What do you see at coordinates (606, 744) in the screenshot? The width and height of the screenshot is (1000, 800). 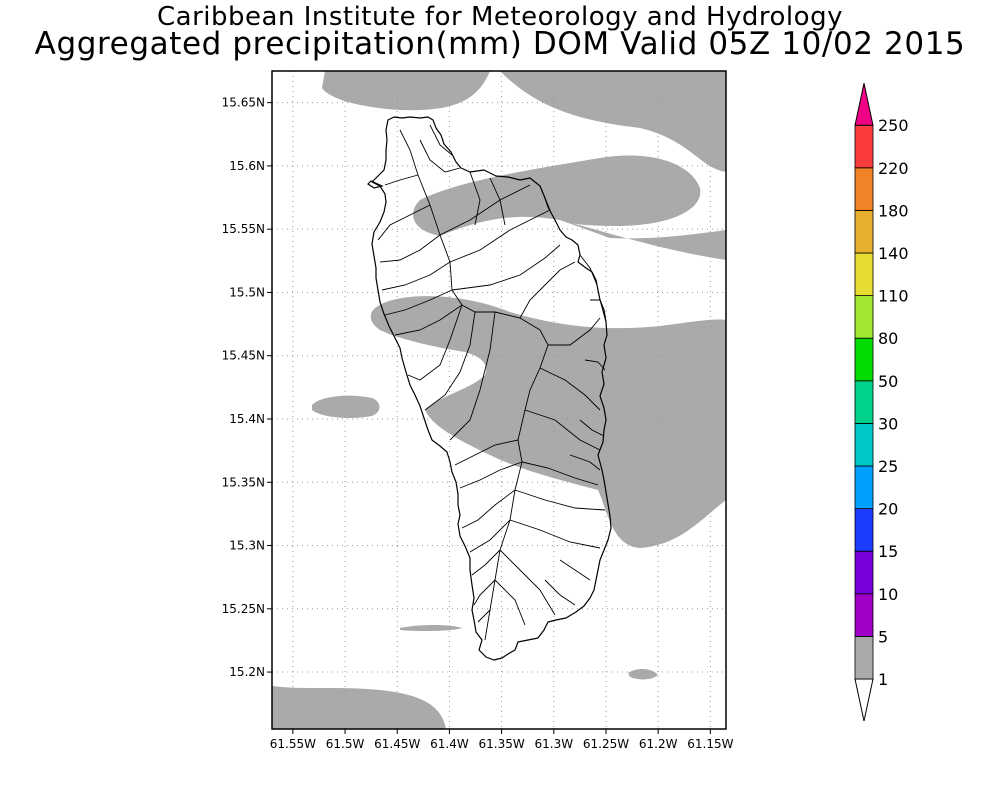 I see `lon-tick-label: 61.25W` at bounding box center [606, 744].